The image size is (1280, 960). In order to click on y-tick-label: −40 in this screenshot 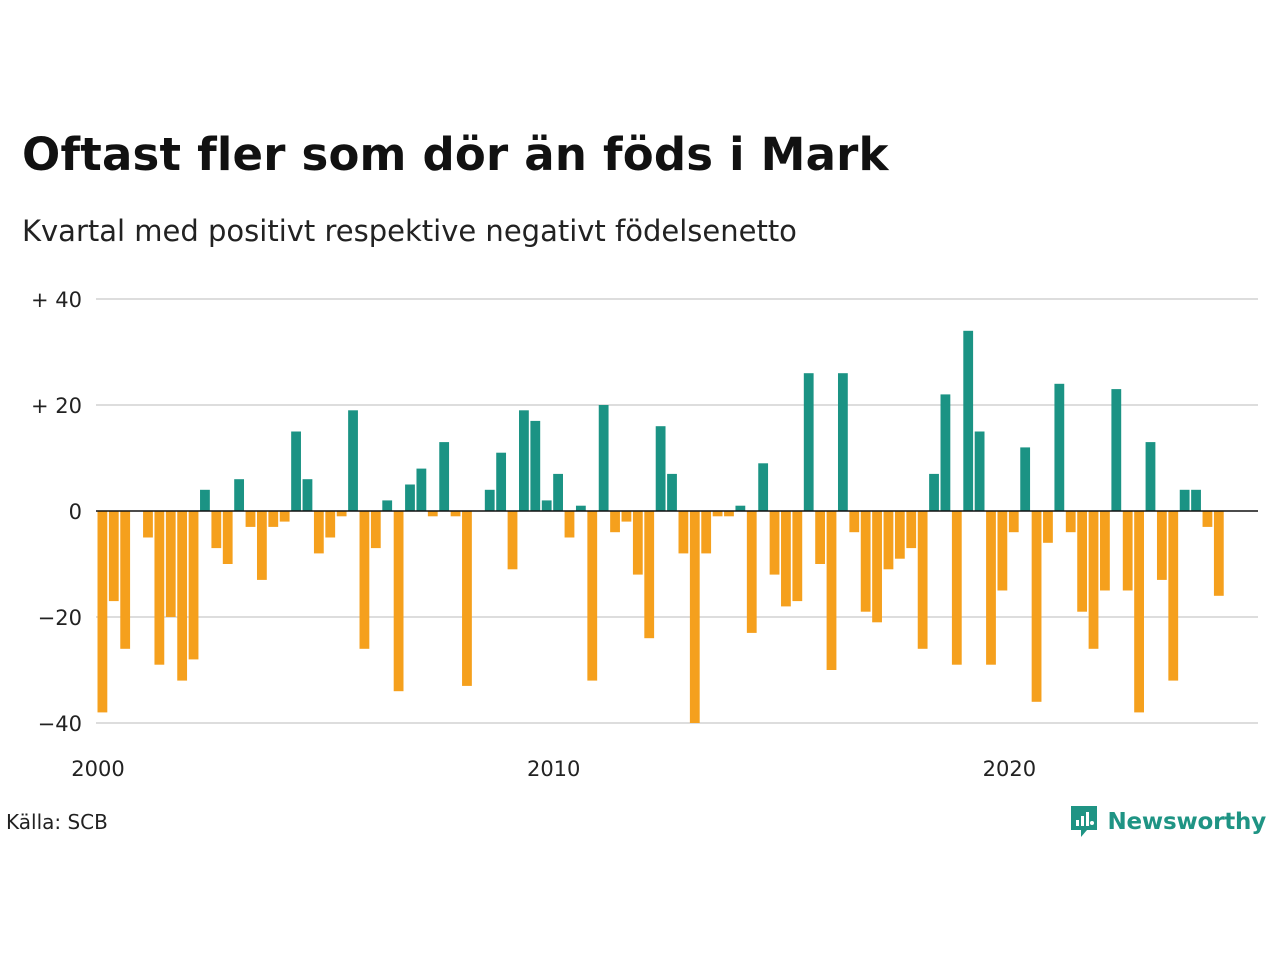, I will do `click(60, 724)`.